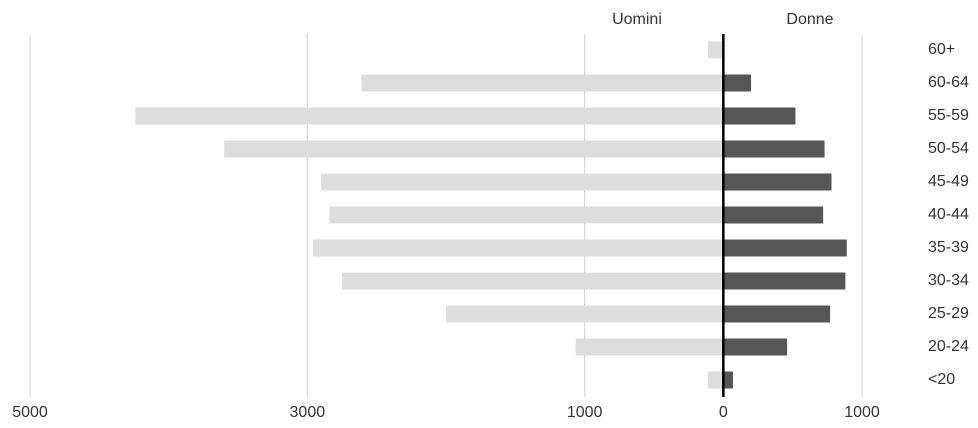 The width and height of the screenshot is (978, 428). I want to click on category-label: 50-54, so click(948, 148).